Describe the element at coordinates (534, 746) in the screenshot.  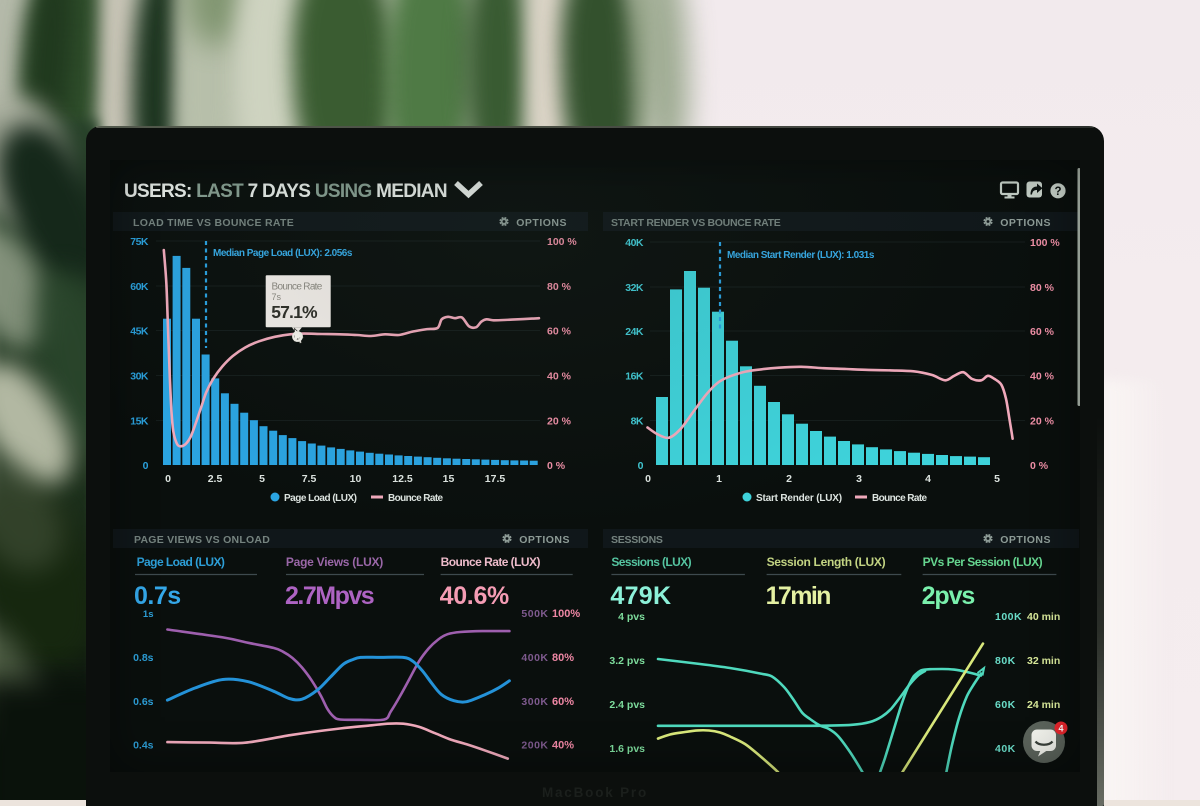
I see `svg-text: 200K` at that location.